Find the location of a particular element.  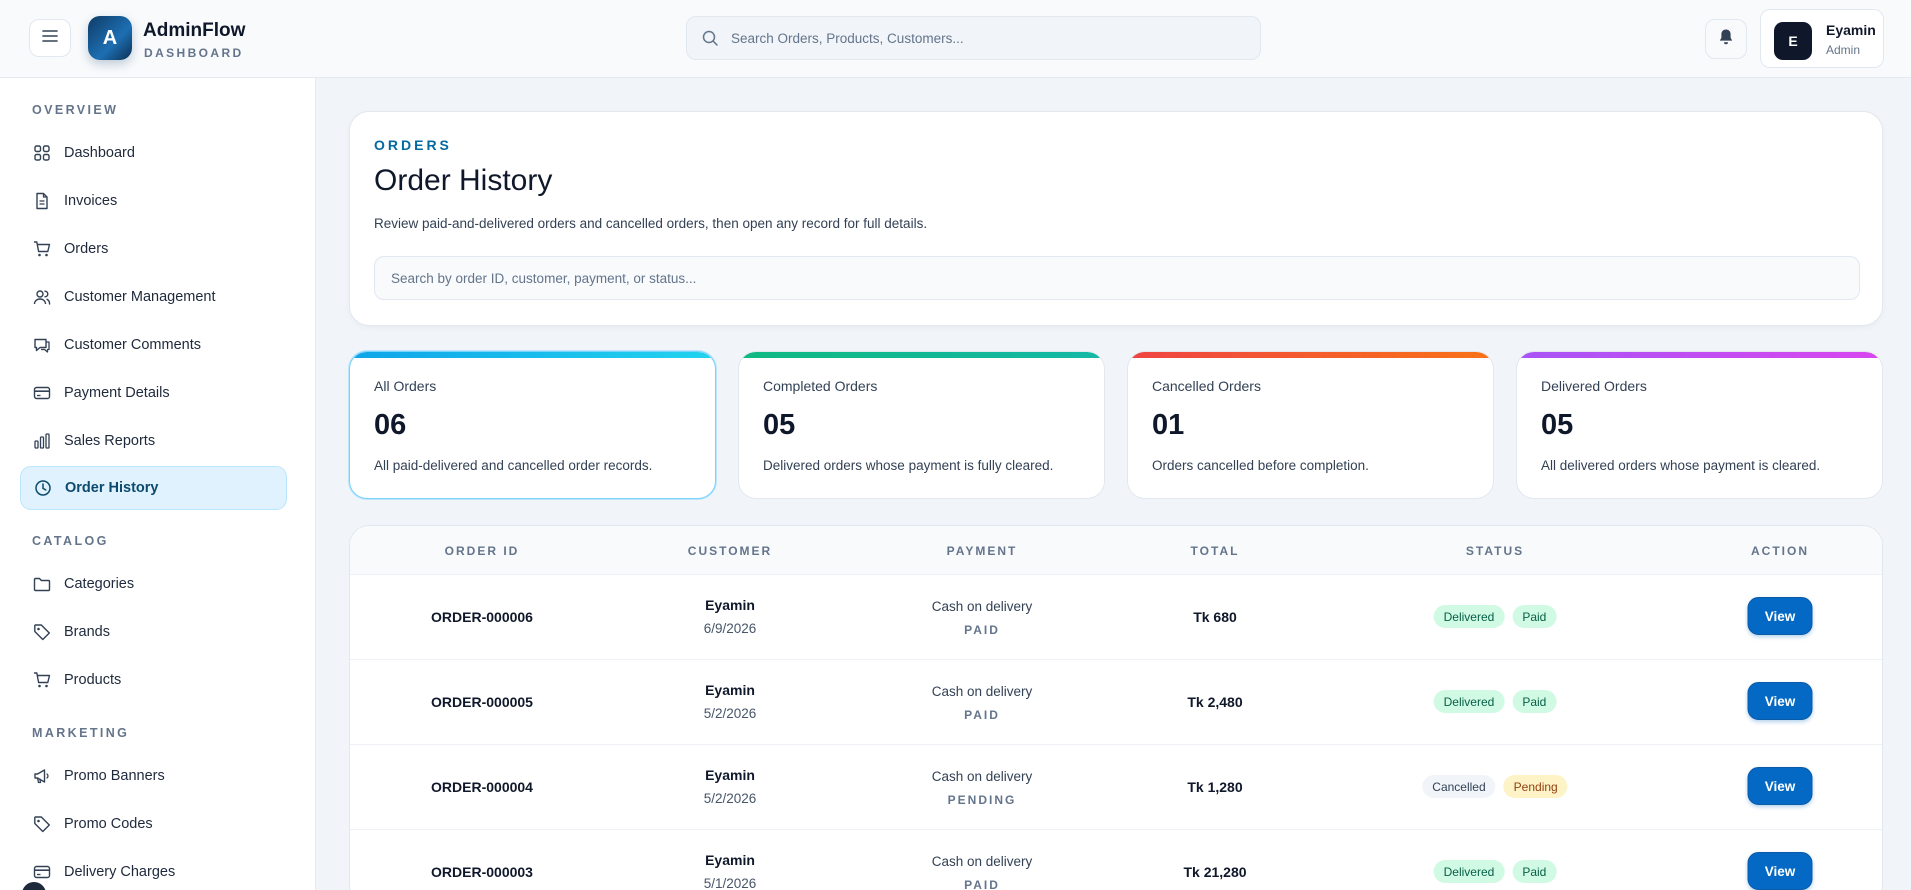

sidebar-section-marketing: MARKETING is located at coordinates (81, 733).